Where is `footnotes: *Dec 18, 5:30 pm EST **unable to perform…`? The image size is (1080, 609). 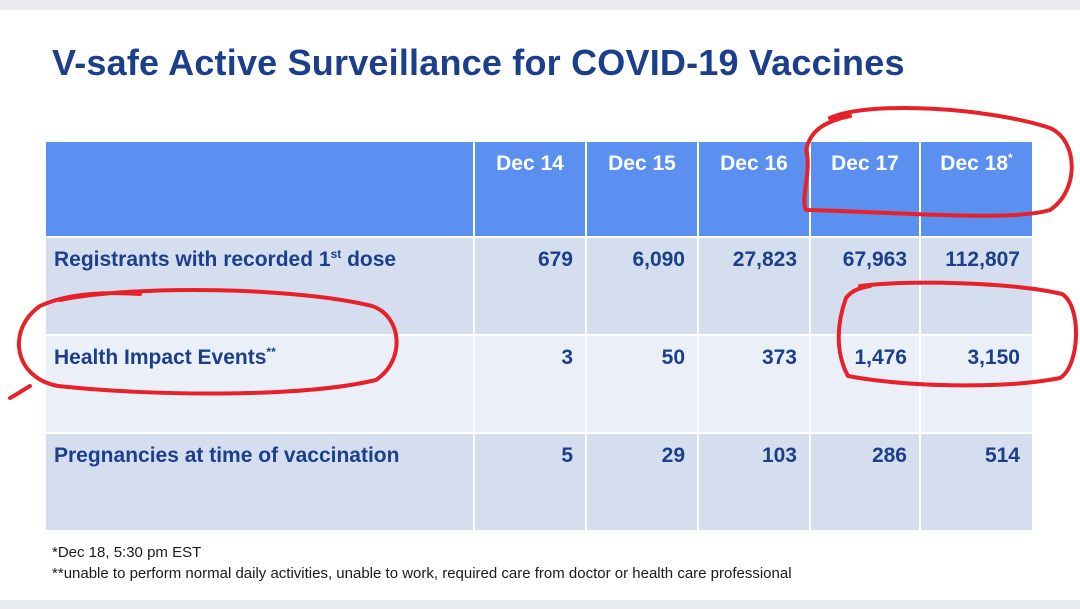
footnotes: *Dec 18, 5:30 pm EST **unable to perform… is located at coordinates (422, 563).